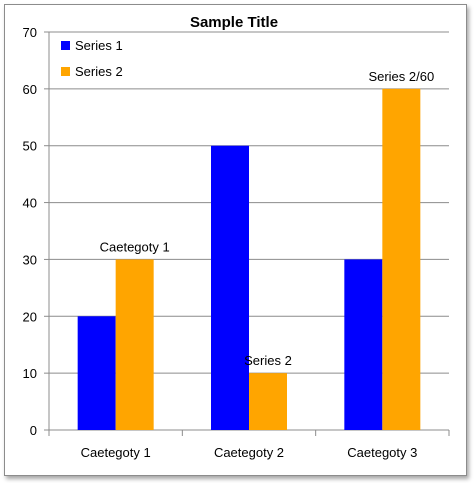 Image resolution: width=474 pixels, height=483 pixels. Describe the element at coordinates (116, 452) in the screenshot. I see `x-category-label: Caetegoty 1` at that location.